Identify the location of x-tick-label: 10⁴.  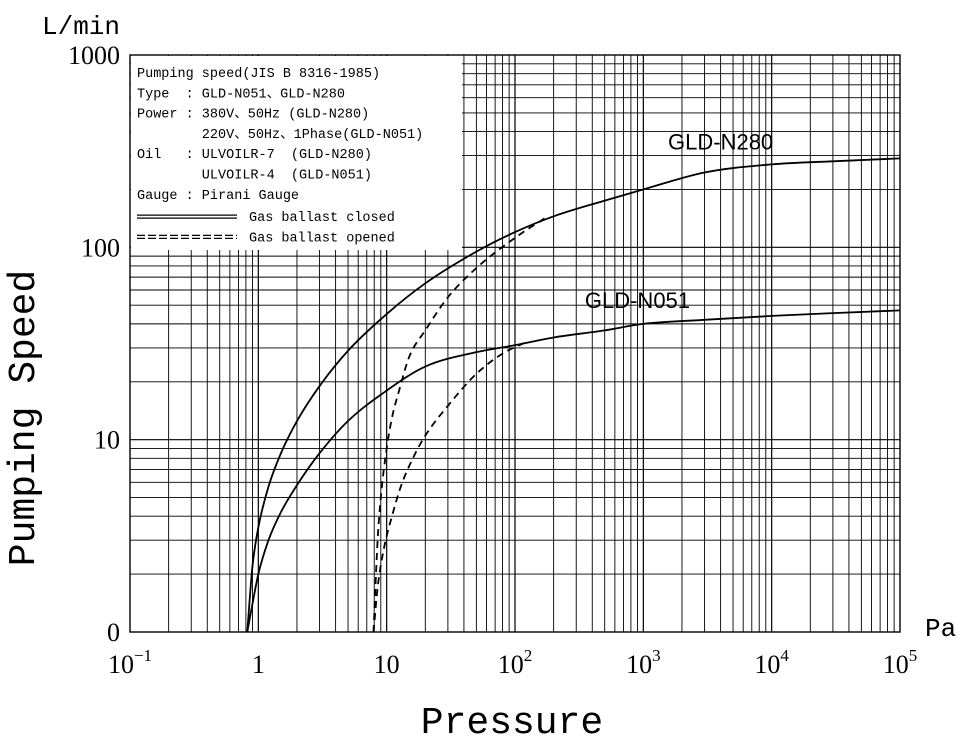
(771, 662).